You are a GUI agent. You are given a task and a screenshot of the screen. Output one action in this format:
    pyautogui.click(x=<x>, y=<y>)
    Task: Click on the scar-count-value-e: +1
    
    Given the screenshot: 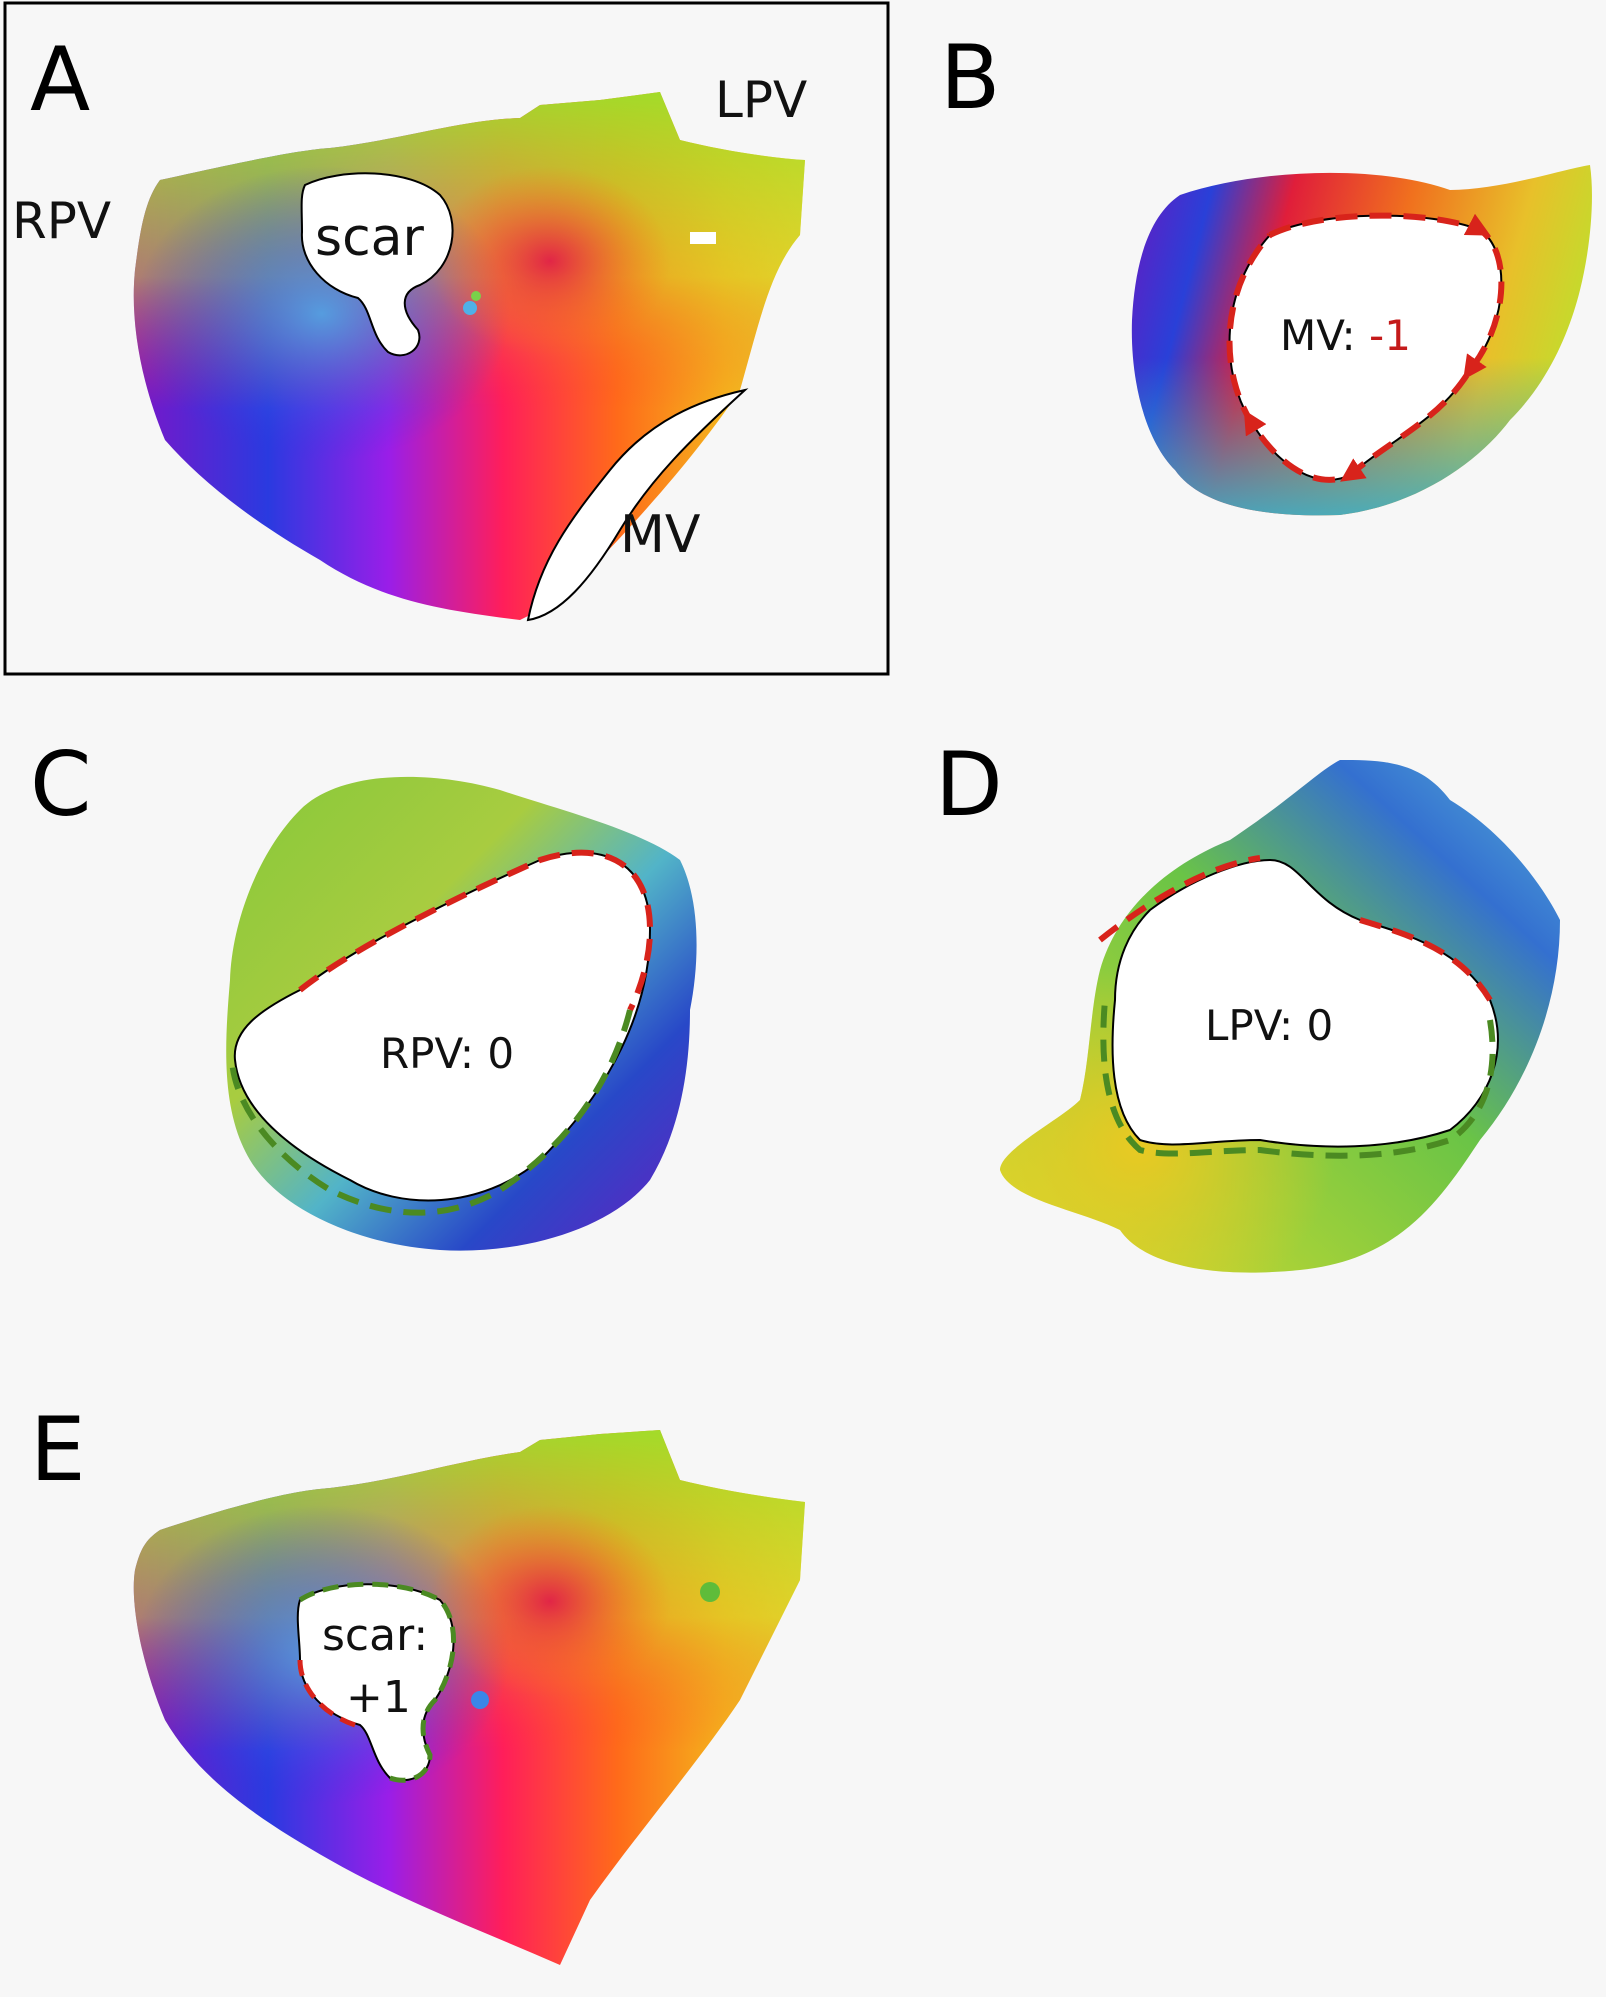 What is the action you would take?
    pyautogui.click(x=378, y=1697)
    